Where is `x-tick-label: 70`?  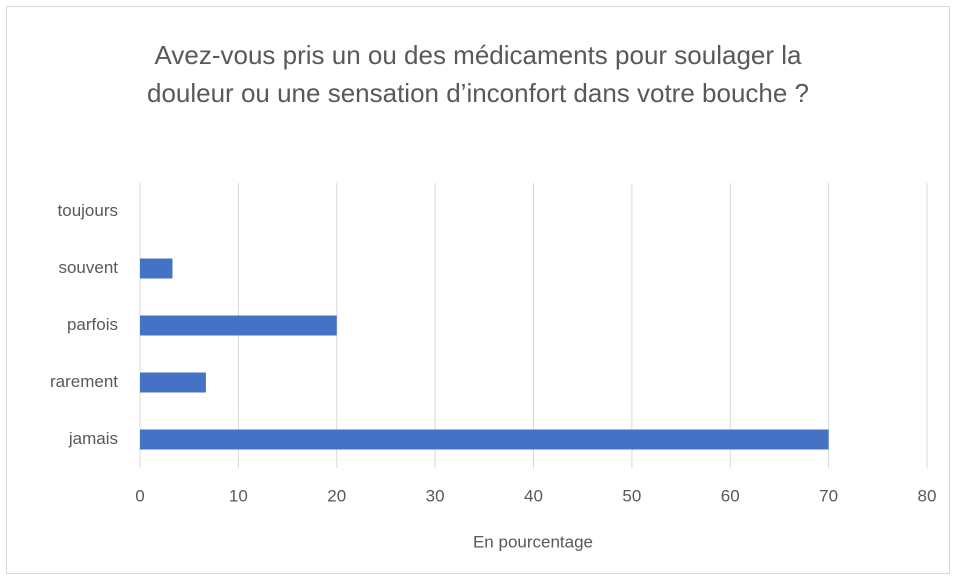
x-tick-label: 70 is located at coordinates (828, 495).